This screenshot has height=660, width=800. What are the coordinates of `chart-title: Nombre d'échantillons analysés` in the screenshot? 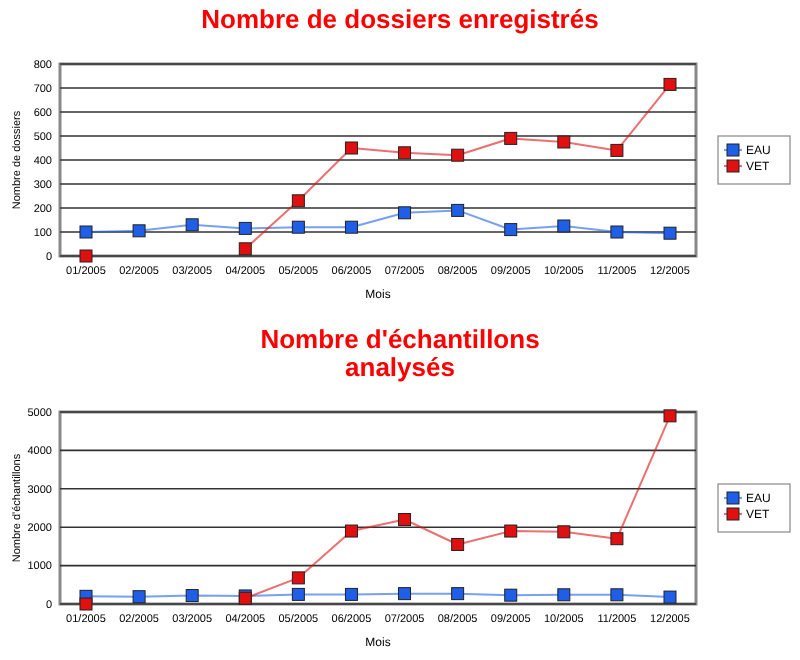 It's located at (400, 353).